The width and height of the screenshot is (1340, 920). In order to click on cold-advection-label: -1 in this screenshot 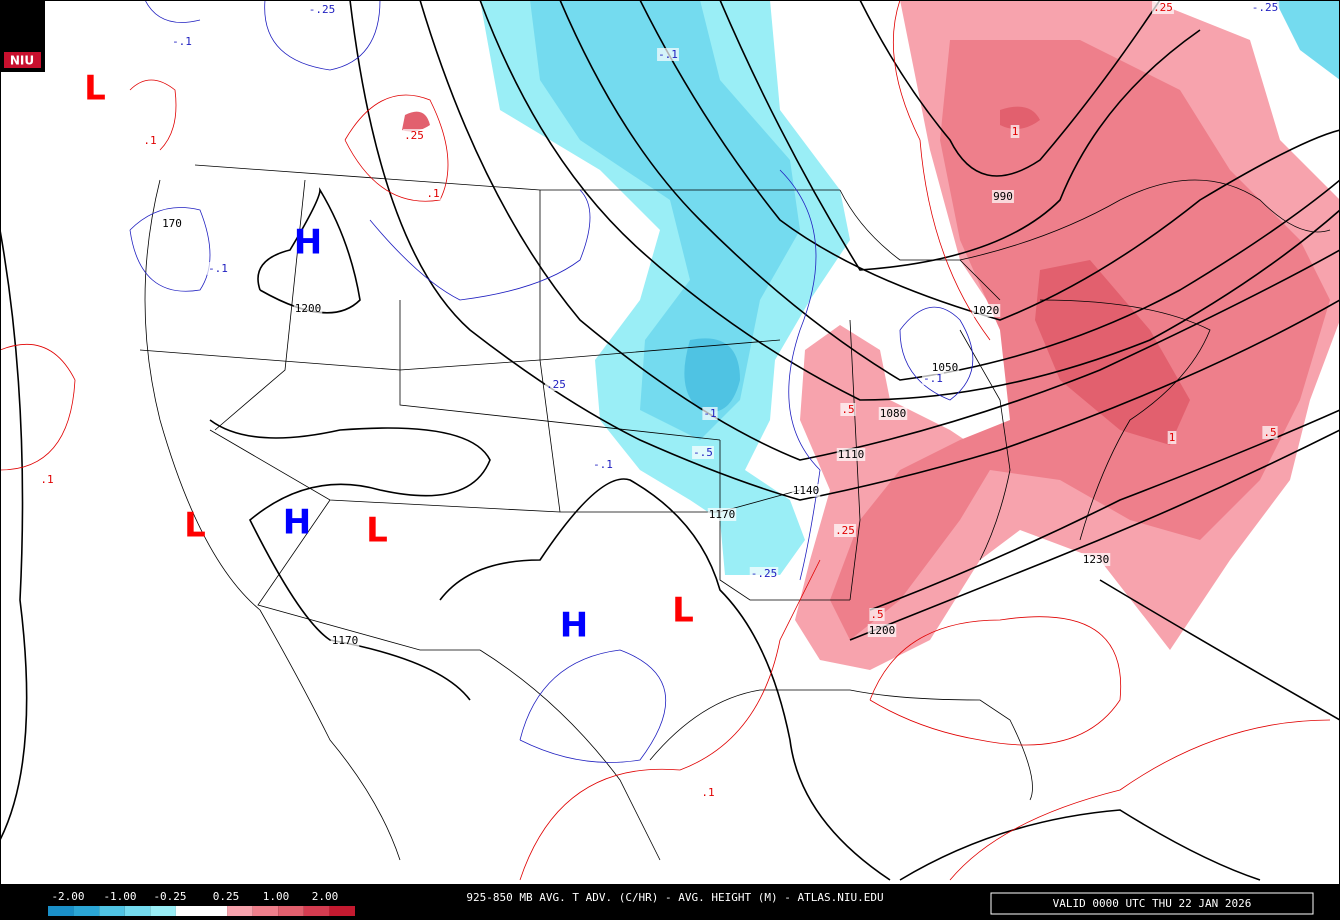, I will do `click(709, 413)`.